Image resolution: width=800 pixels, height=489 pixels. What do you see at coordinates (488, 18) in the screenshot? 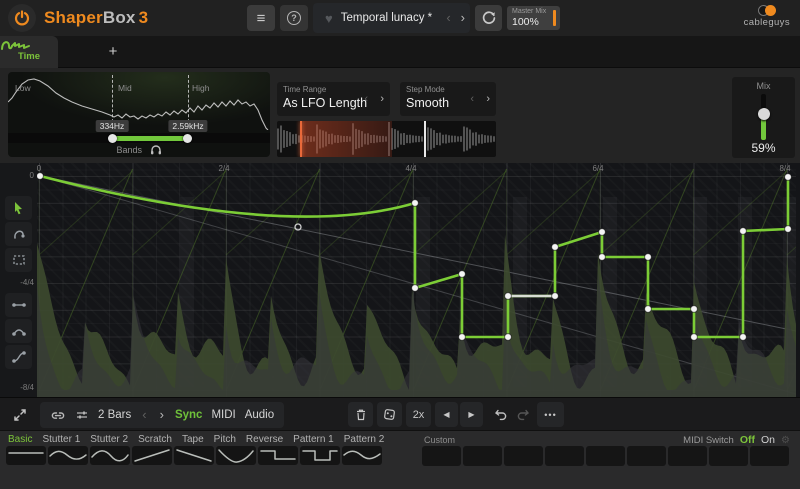
I see `compare-loop-button` at bounding box center [488, 18].